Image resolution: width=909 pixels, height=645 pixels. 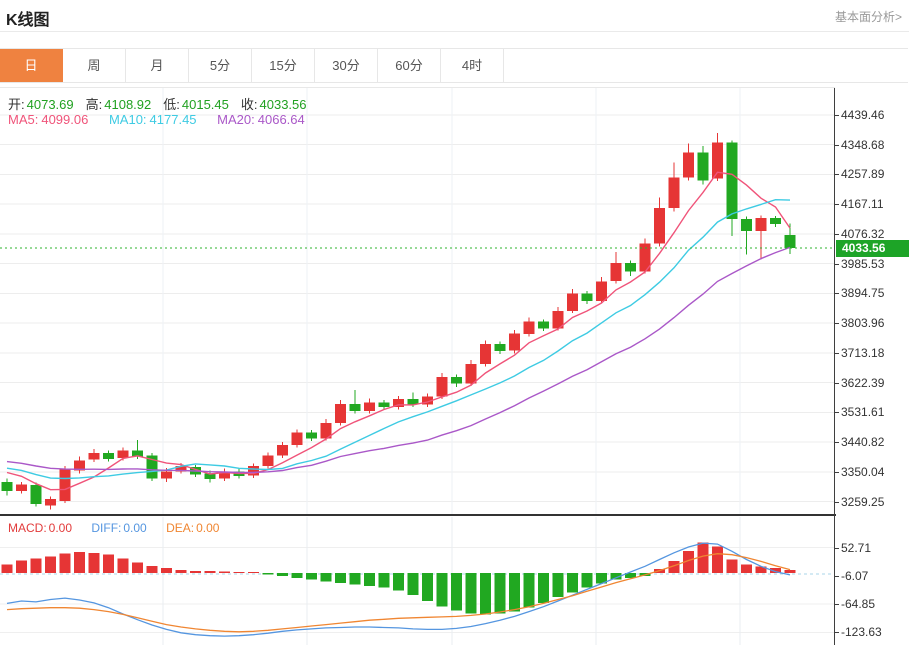 I want to click on tab-5分: 5分, so click(x=220, y=65).